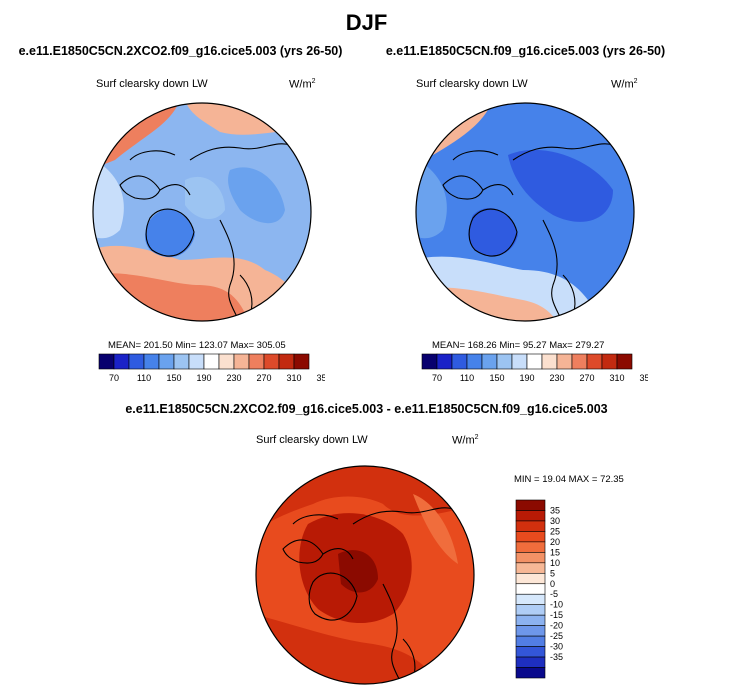 This screenshot has height=687, width=733. I want to click on colorbar-tick-label: 35, so click(555, 510).